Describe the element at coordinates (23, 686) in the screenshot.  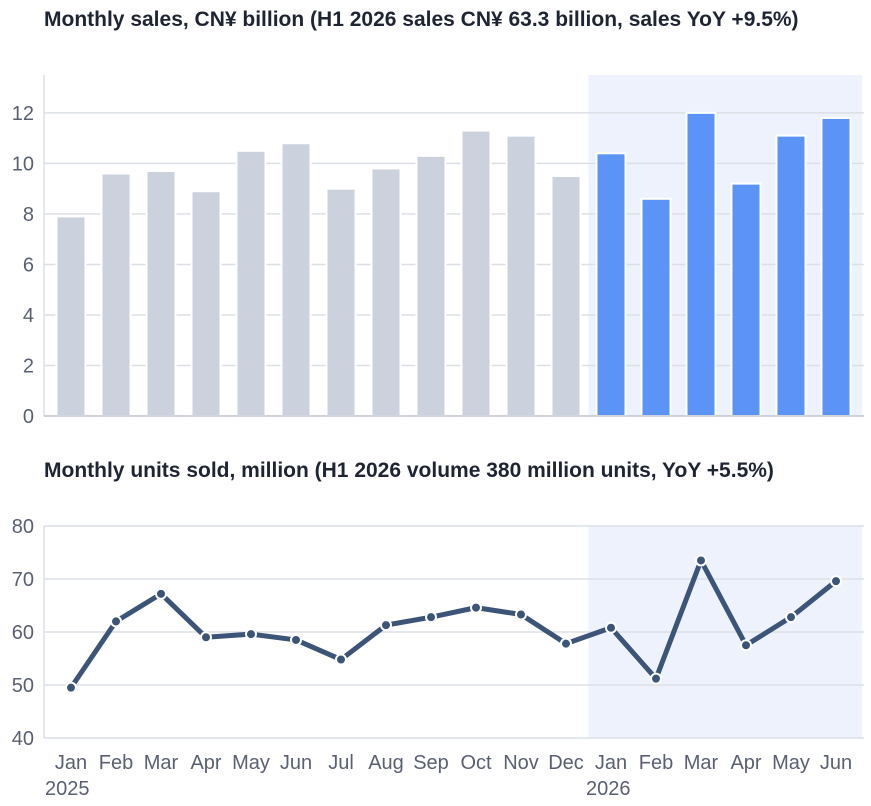
I see `y-tick-label: 50` at that location.